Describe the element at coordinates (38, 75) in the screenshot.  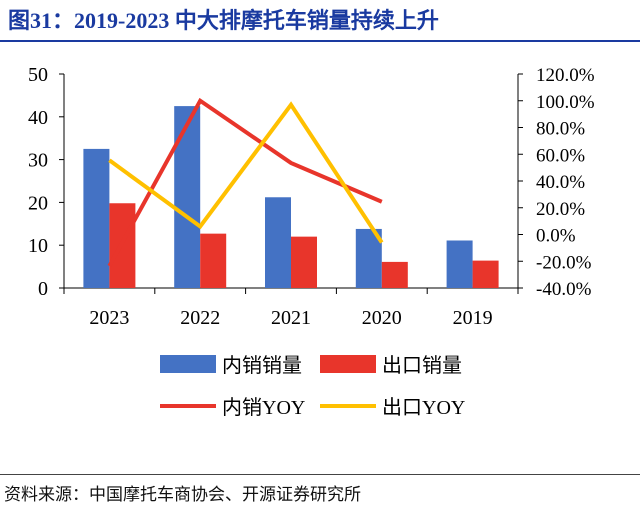
I see `left-tick-label: 50` at that location.